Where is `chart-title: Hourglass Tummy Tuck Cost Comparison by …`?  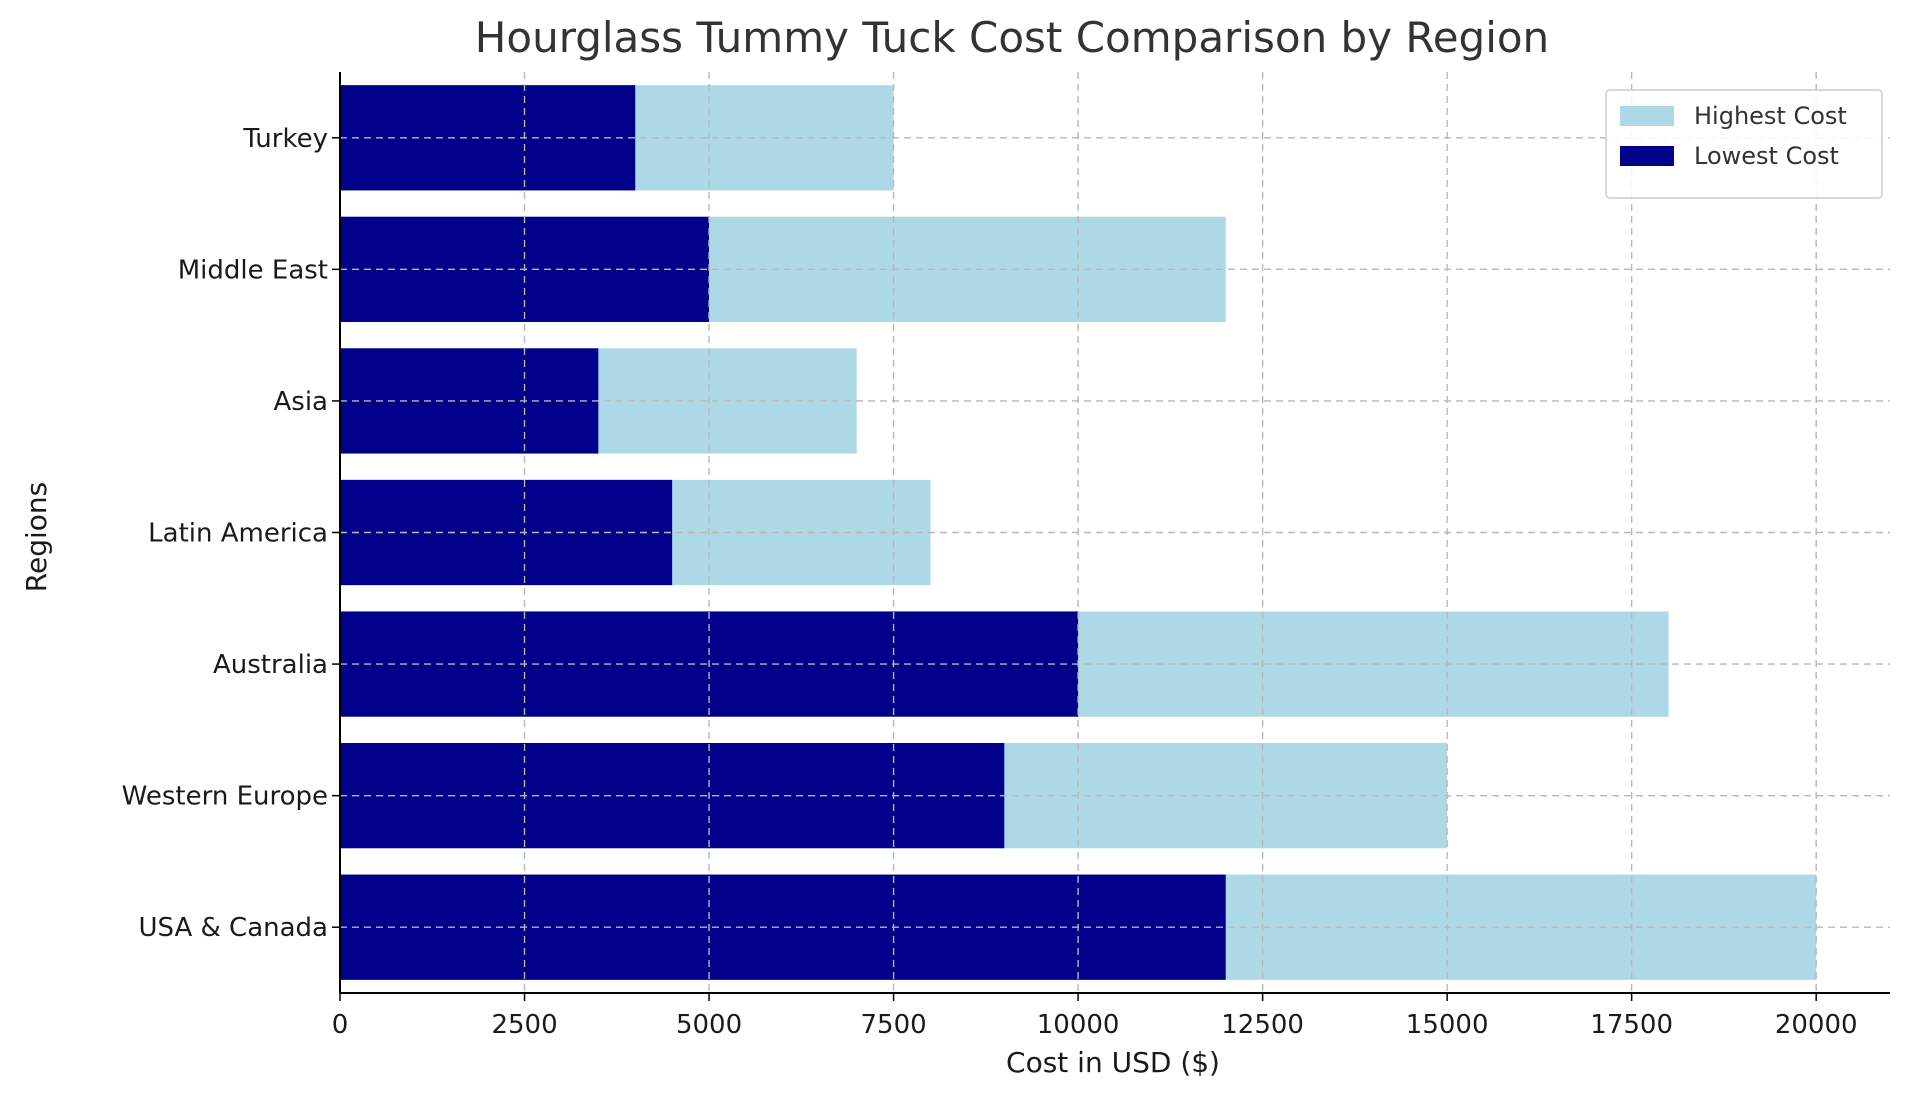 chart-title: Hourglass Tummy Tuck Cost Comparison by … is located at coordinates (1012, 37).